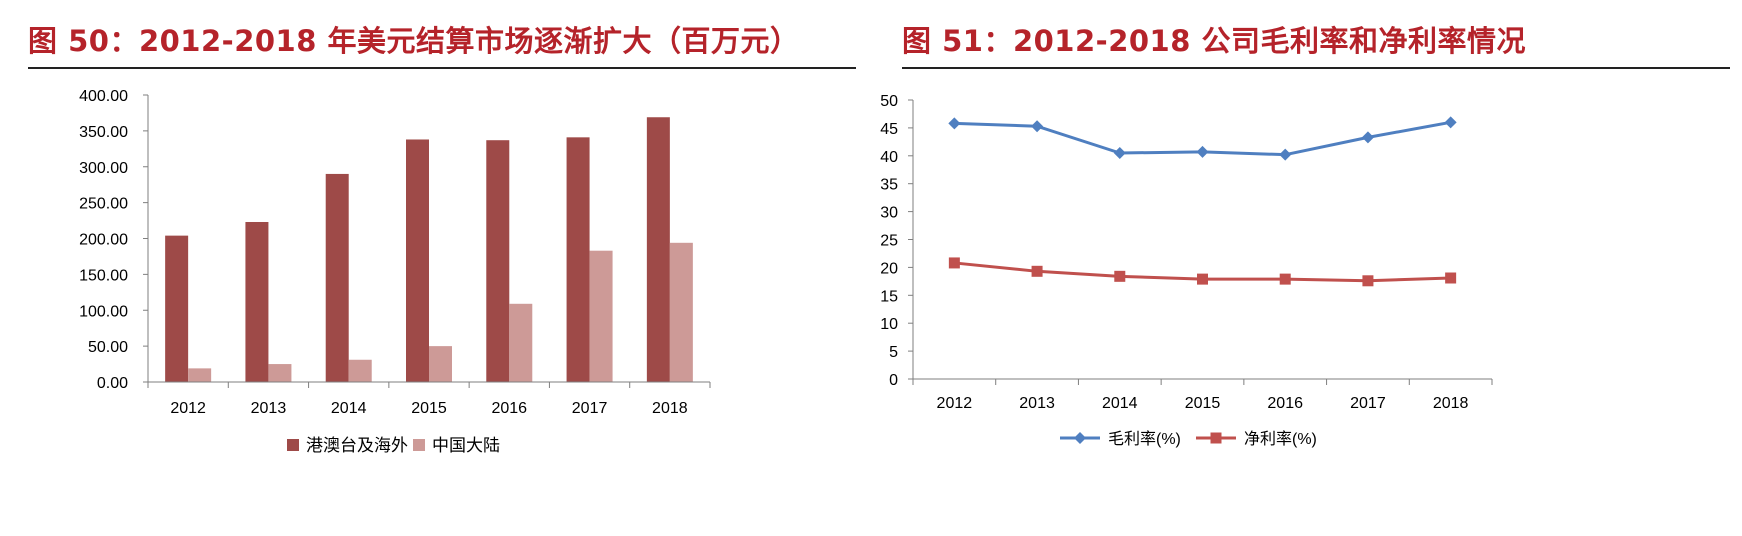 This screenshot has height=536, width=1742. What do you see at coordinates (1280, 439) in the screenshot?
I see `legend-label: 净利率(%)` at bounding box center [1280, 439].